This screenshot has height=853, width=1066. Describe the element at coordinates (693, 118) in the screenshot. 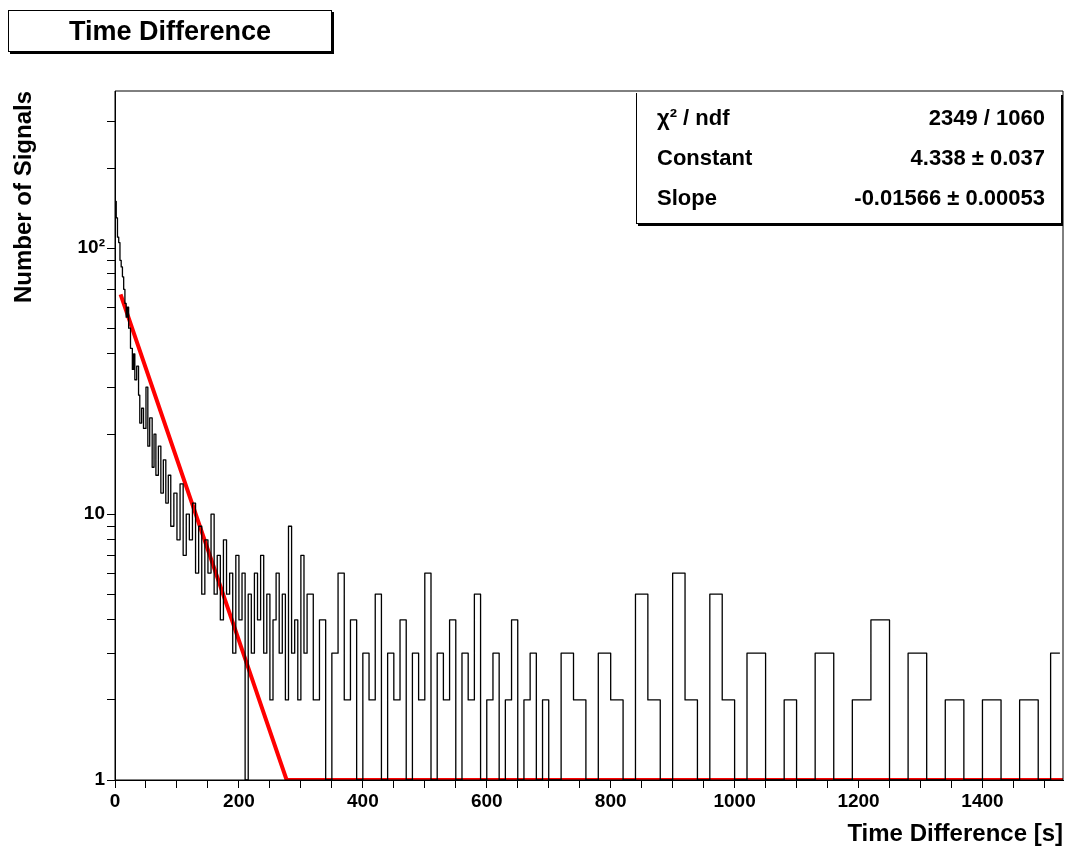

I see `annotation: χ² / ndf` at that location.